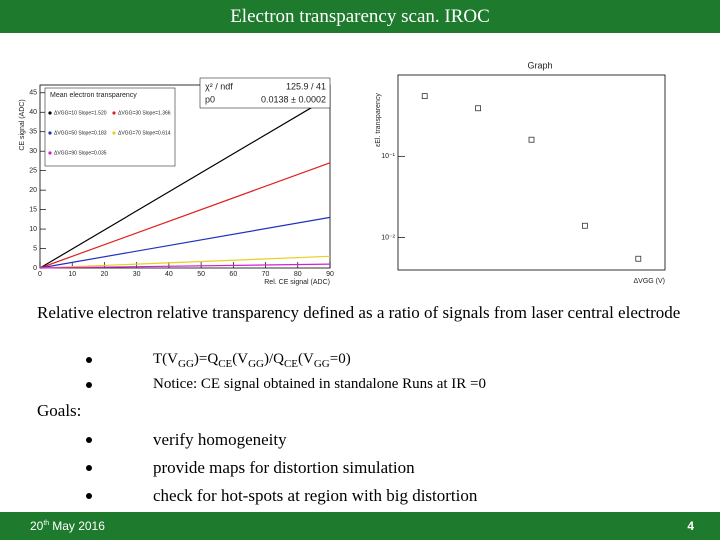 This screenshot has width=720, height=540. What do you see at coordinates (110, 127) in the screenshot?
I see `legend-box` at bounding box center [110, 127].